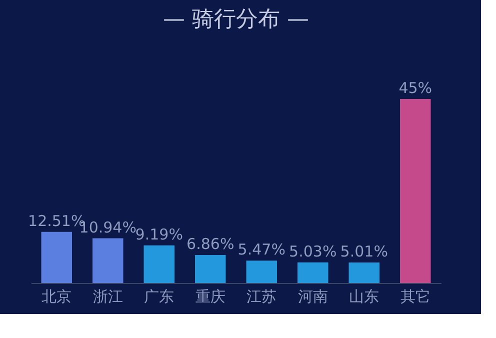 The height and width of the screenshot is (338, 496). Describe the element at coordinates (415, 88) in the screenshot. I see `data-label: 45%` at that location.